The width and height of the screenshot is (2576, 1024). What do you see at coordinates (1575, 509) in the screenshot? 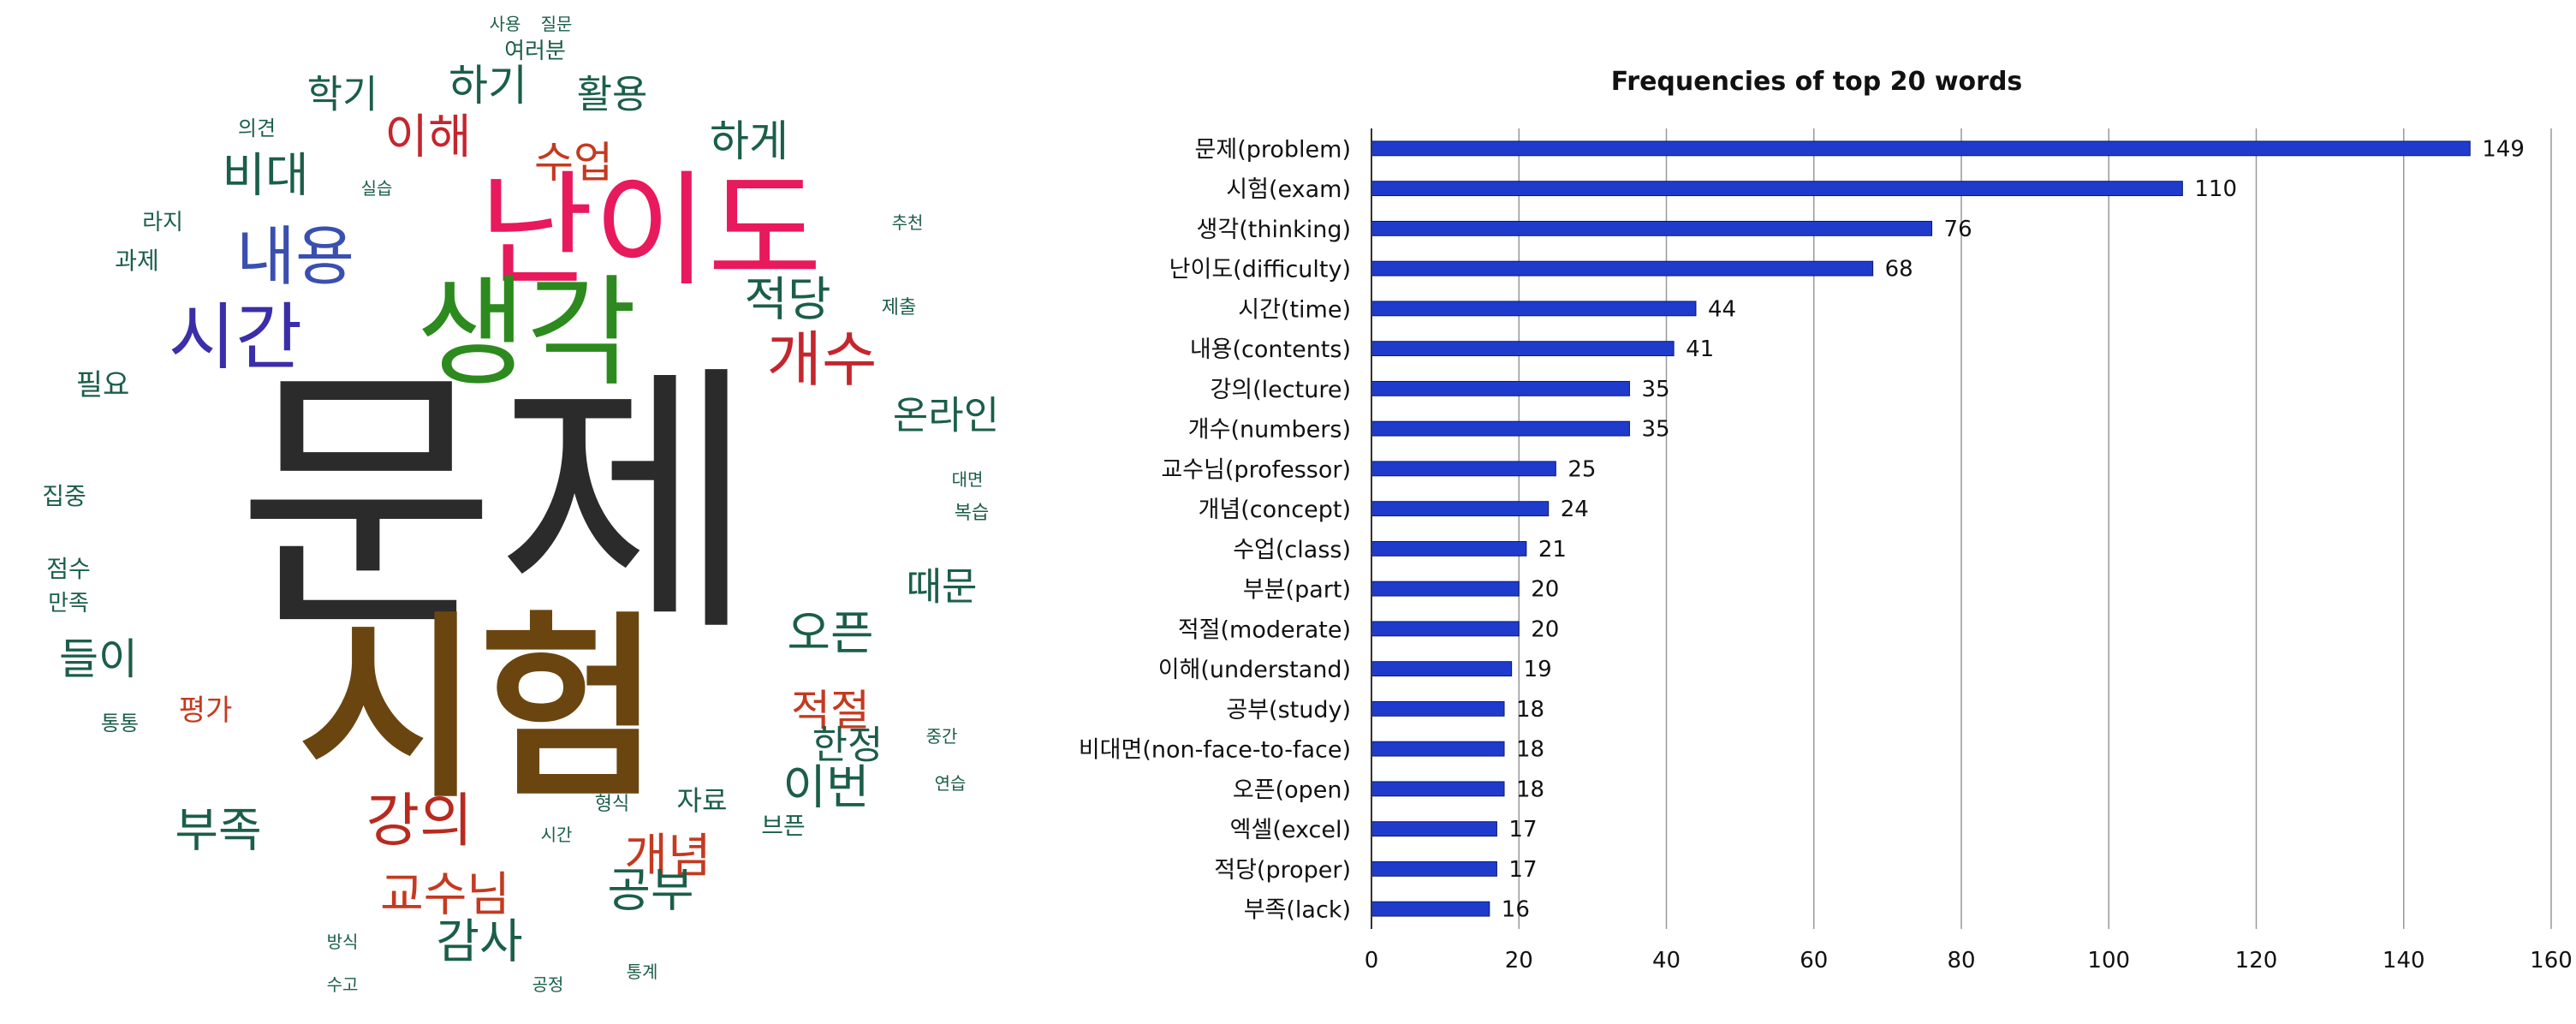
I see `bar-value-label: 24` at bounding box center [1575, 509].